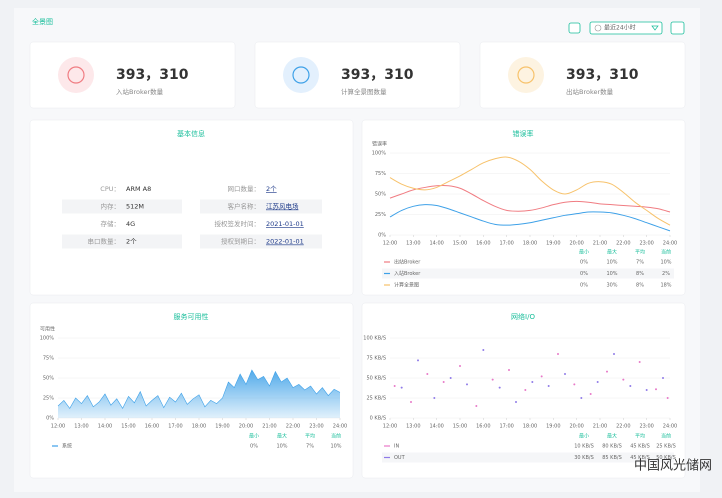 This screenshot has height=498, width=722. What do you see at coordinates (612, 447) in the screenshot?
I see `legend-stat: 80 KB/S` at bounding box center [612, 447].